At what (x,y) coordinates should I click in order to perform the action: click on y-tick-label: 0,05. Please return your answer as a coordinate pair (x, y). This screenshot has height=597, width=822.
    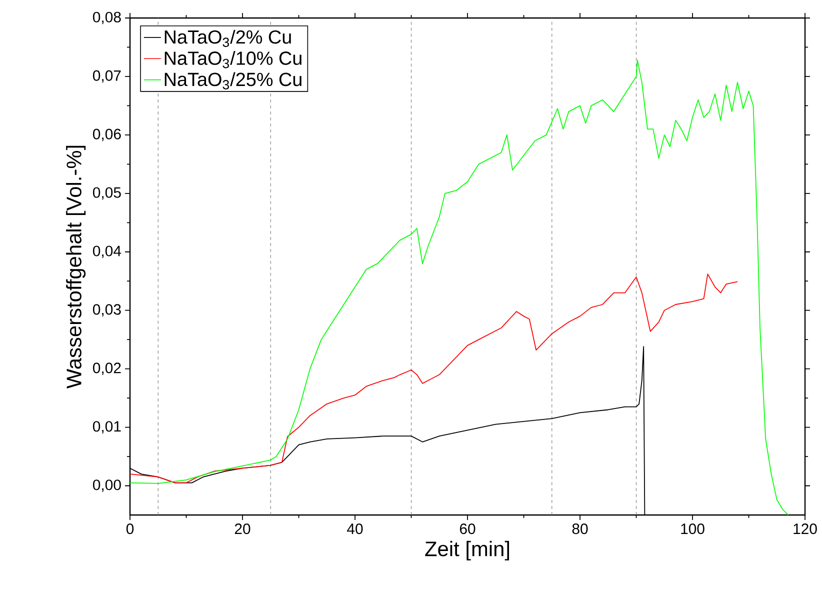
    Looking at the image, I should click on (106, 193).